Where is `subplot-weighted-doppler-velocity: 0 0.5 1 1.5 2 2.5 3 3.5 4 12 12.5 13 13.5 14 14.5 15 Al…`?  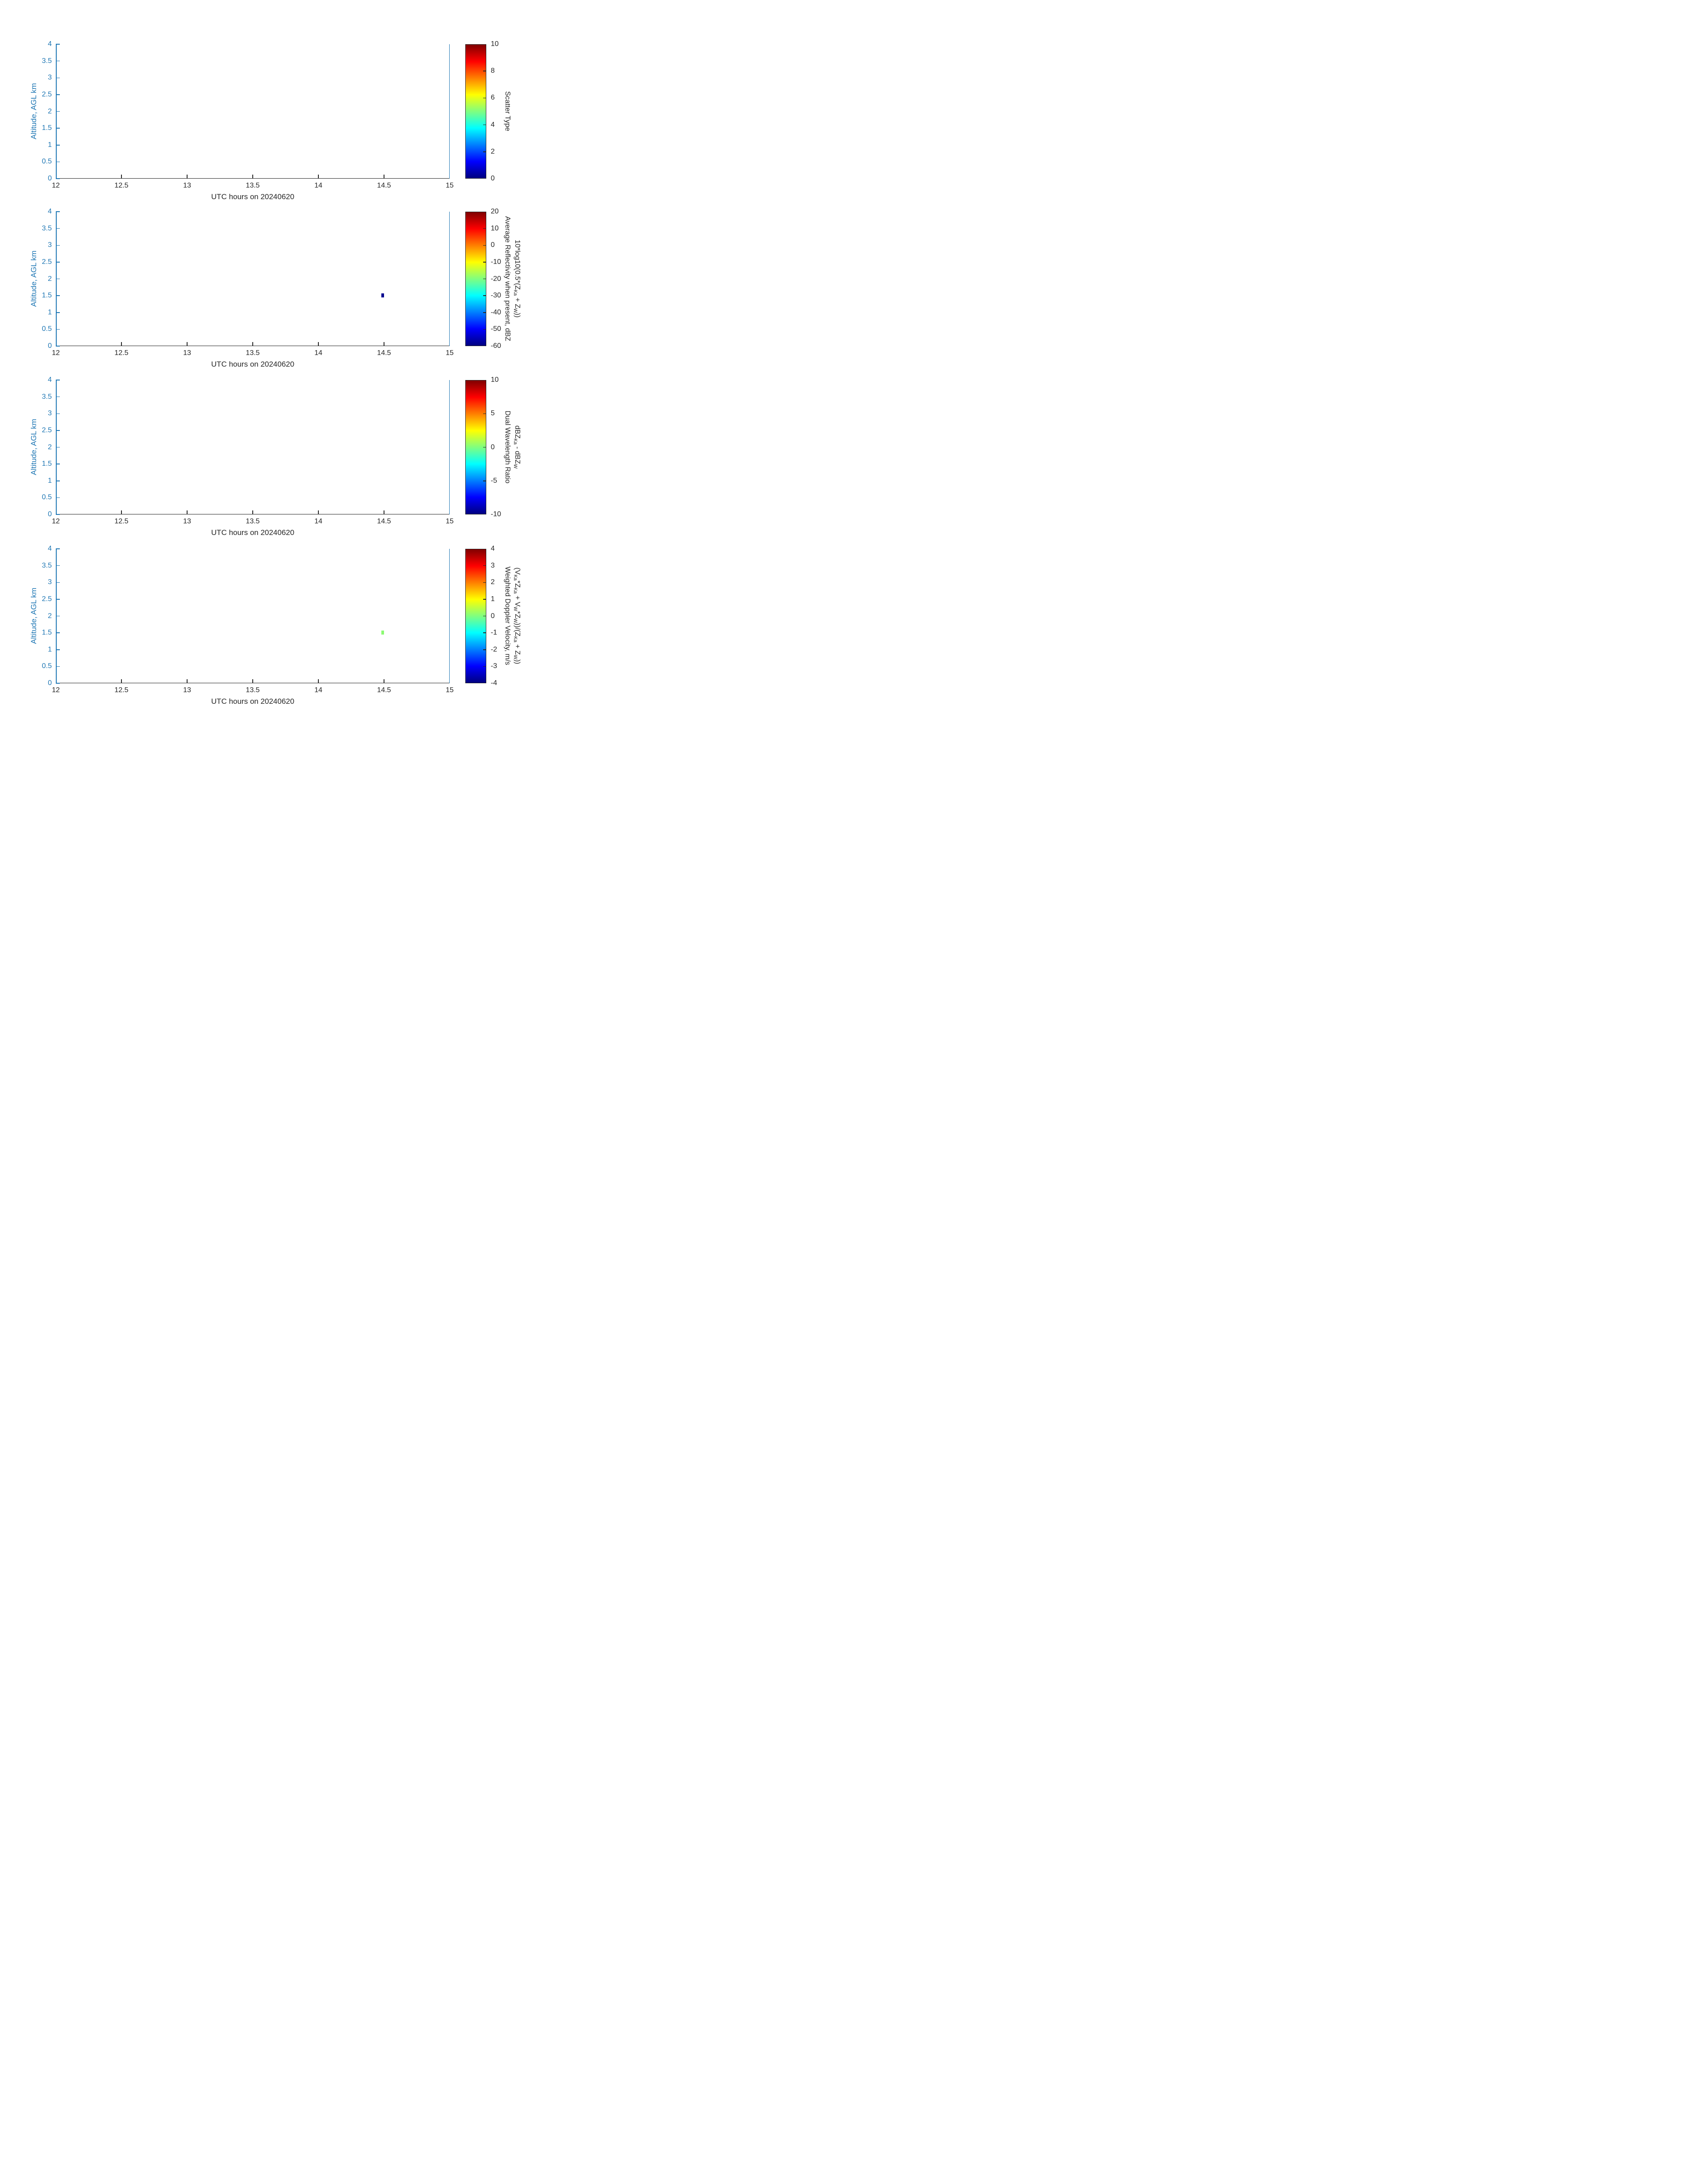 subplot-weighted-doppler-velocity: 0 0.5 1 1.5 2 2.5 3 3.5 4 12 12.5 13 13.5 14 14.5 15 Al… is located at coordinates (284, 625).